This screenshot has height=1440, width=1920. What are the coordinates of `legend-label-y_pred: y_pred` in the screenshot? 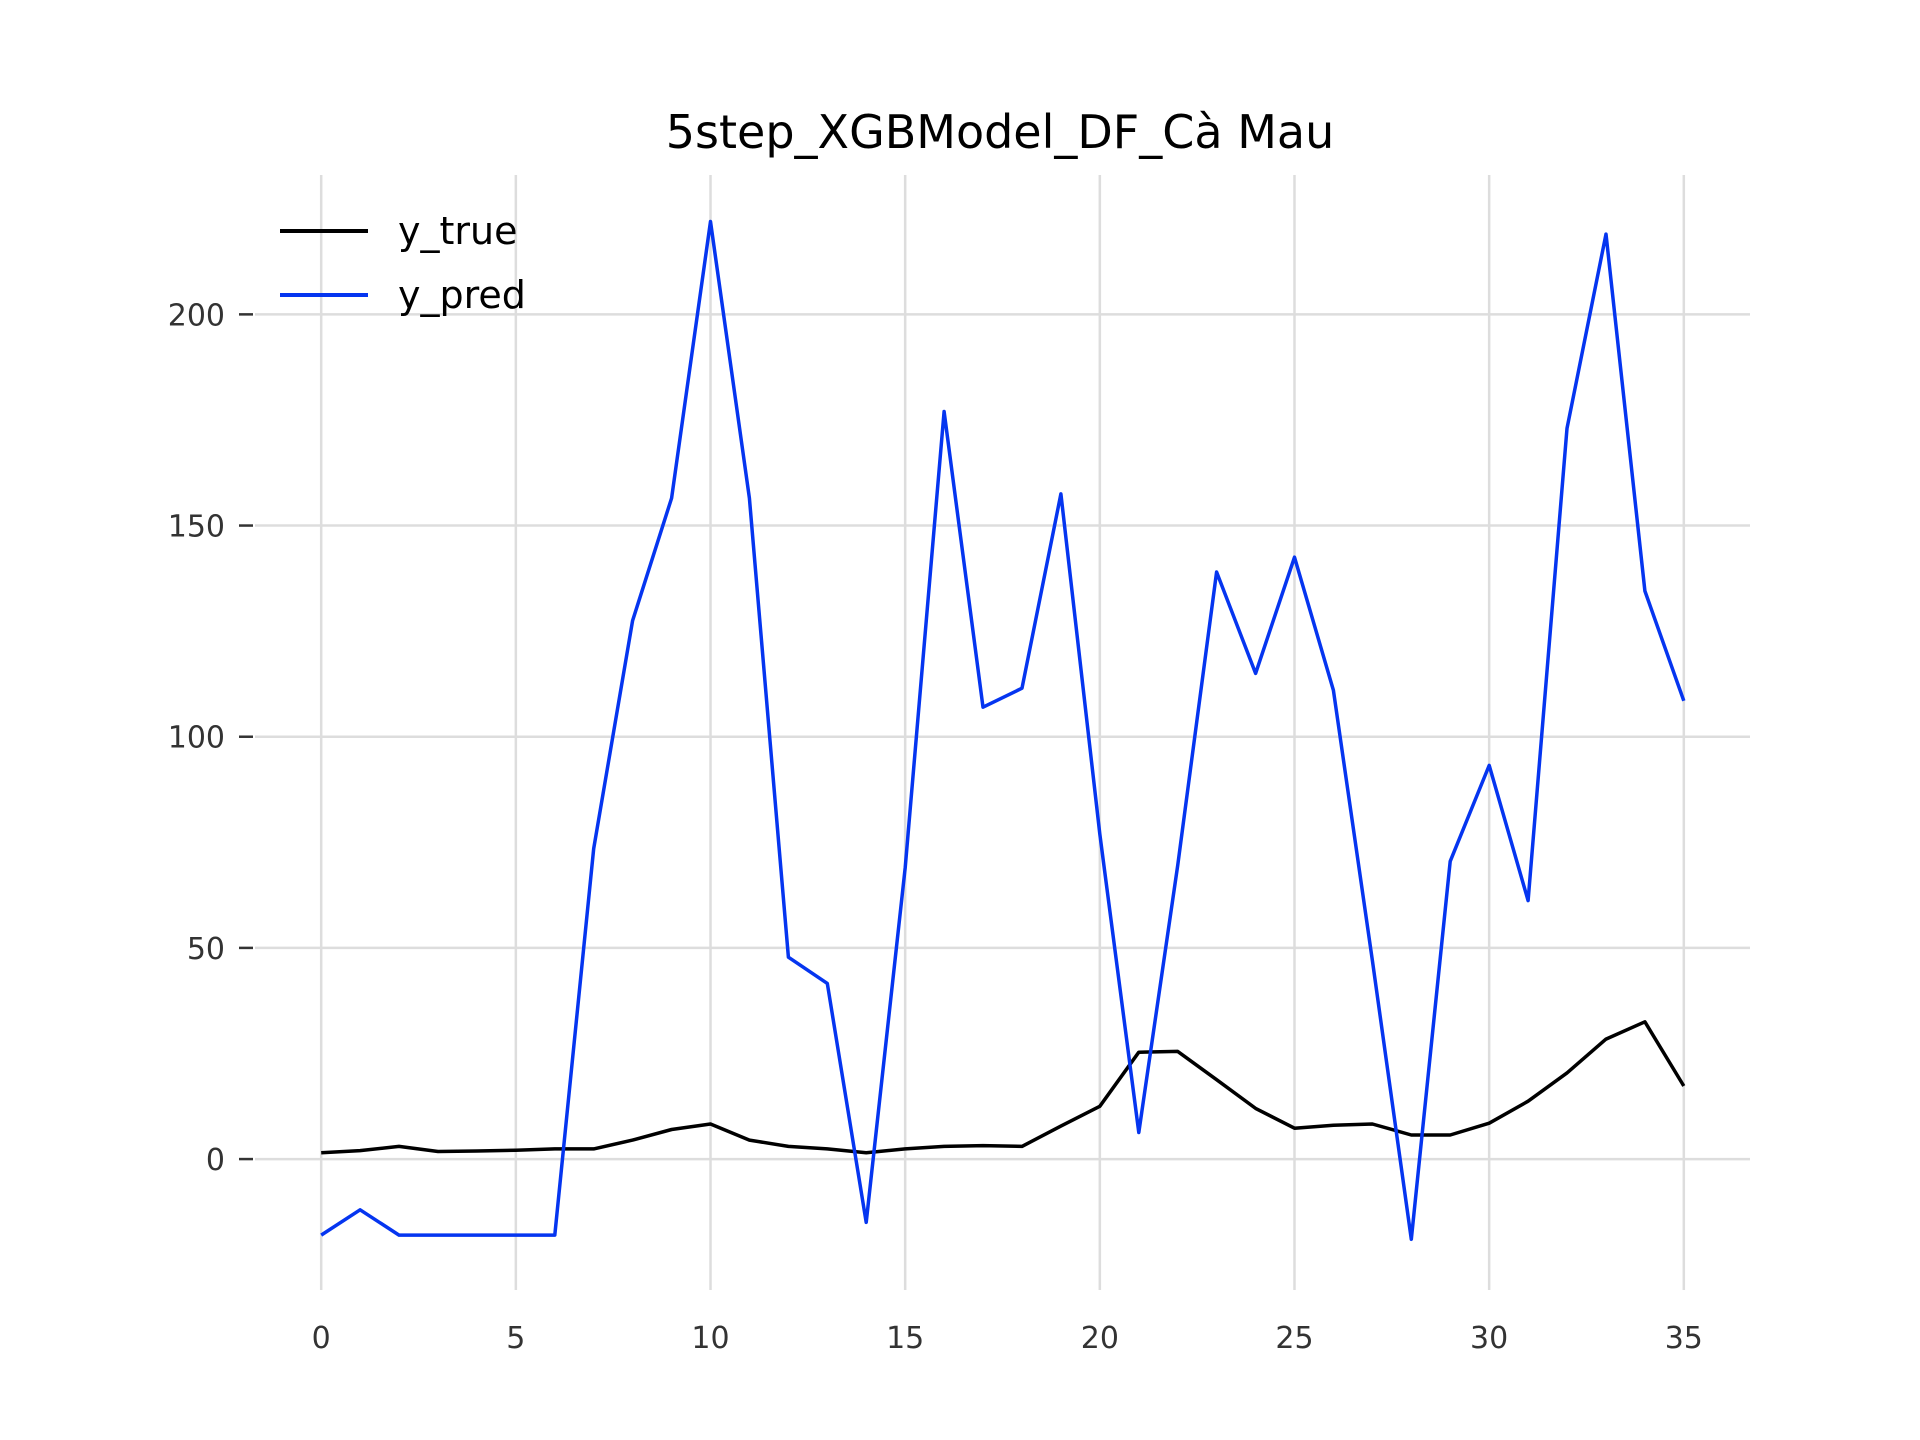 It's located at (462, 295).